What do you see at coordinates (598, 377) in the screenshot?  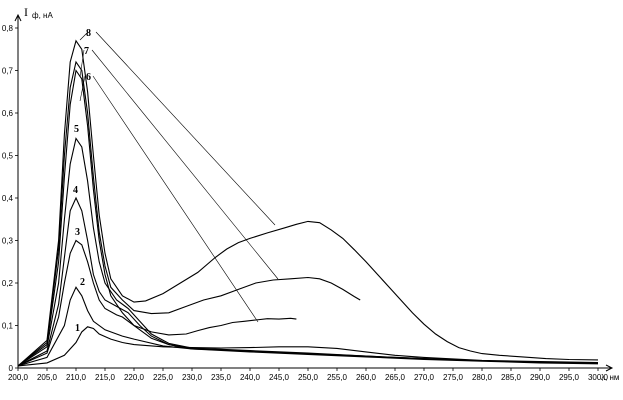 I see `x-tick-label: 300,0` at bounding box center [598, 377].